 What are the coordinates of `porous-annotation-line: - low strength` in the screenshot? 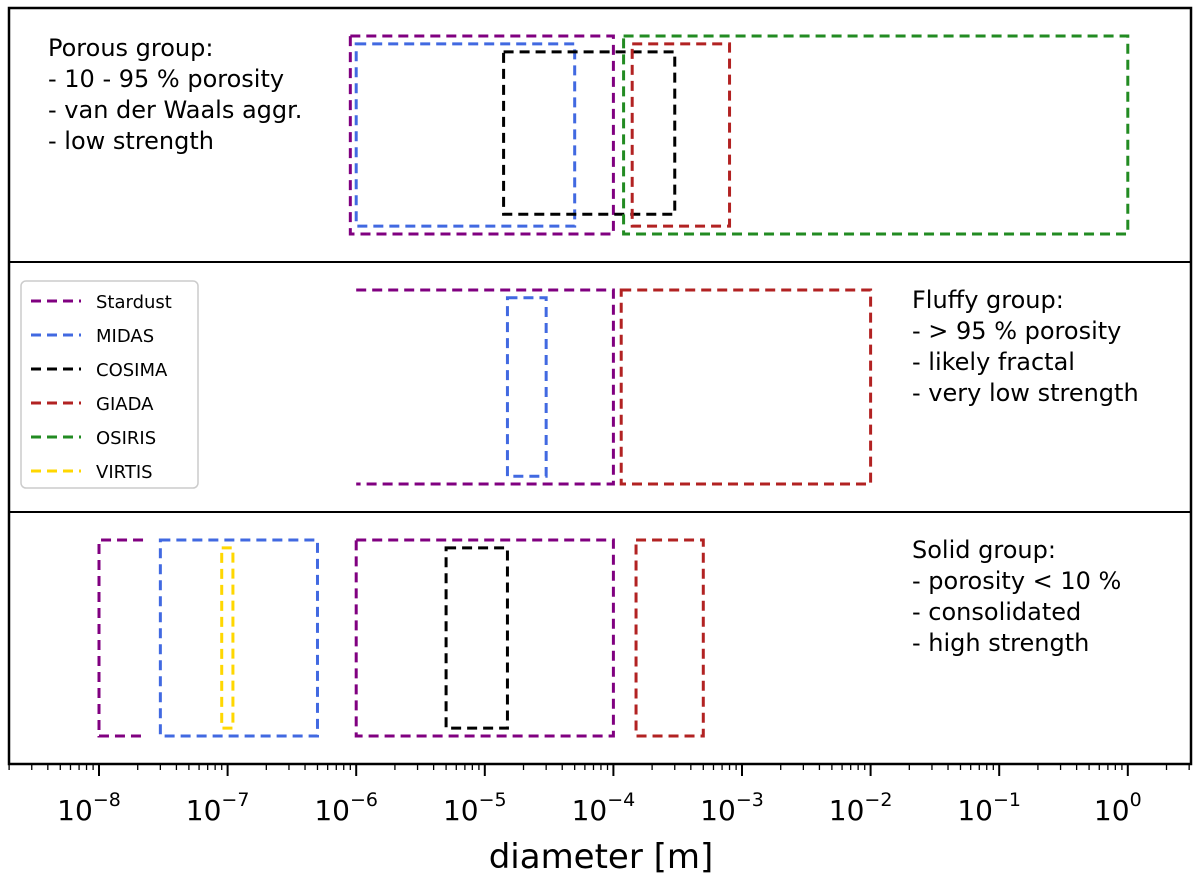 It's located at (131, 141).